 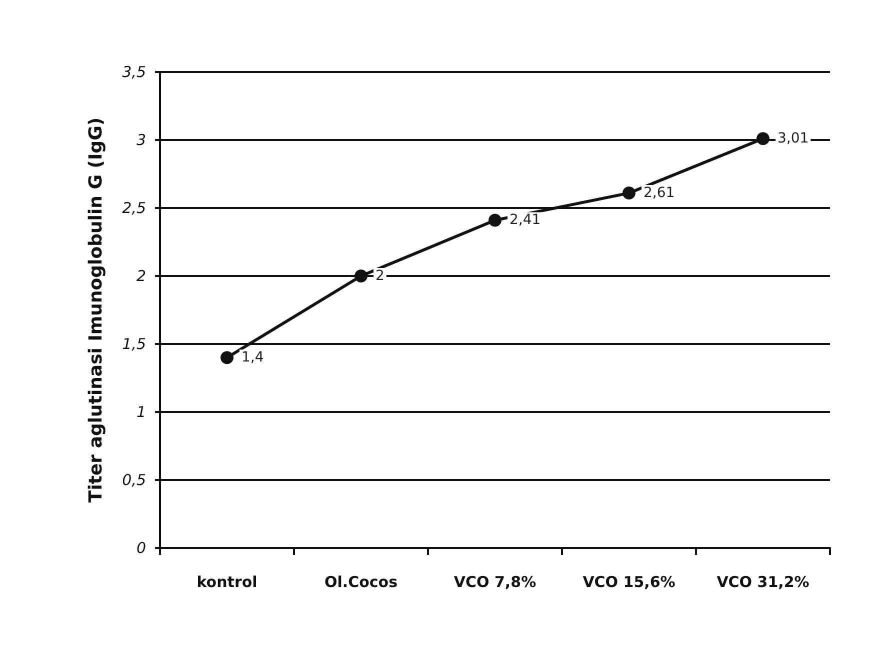 I want to click on x-tick-label: VCO 7,8%, so click(x=495, y=582).